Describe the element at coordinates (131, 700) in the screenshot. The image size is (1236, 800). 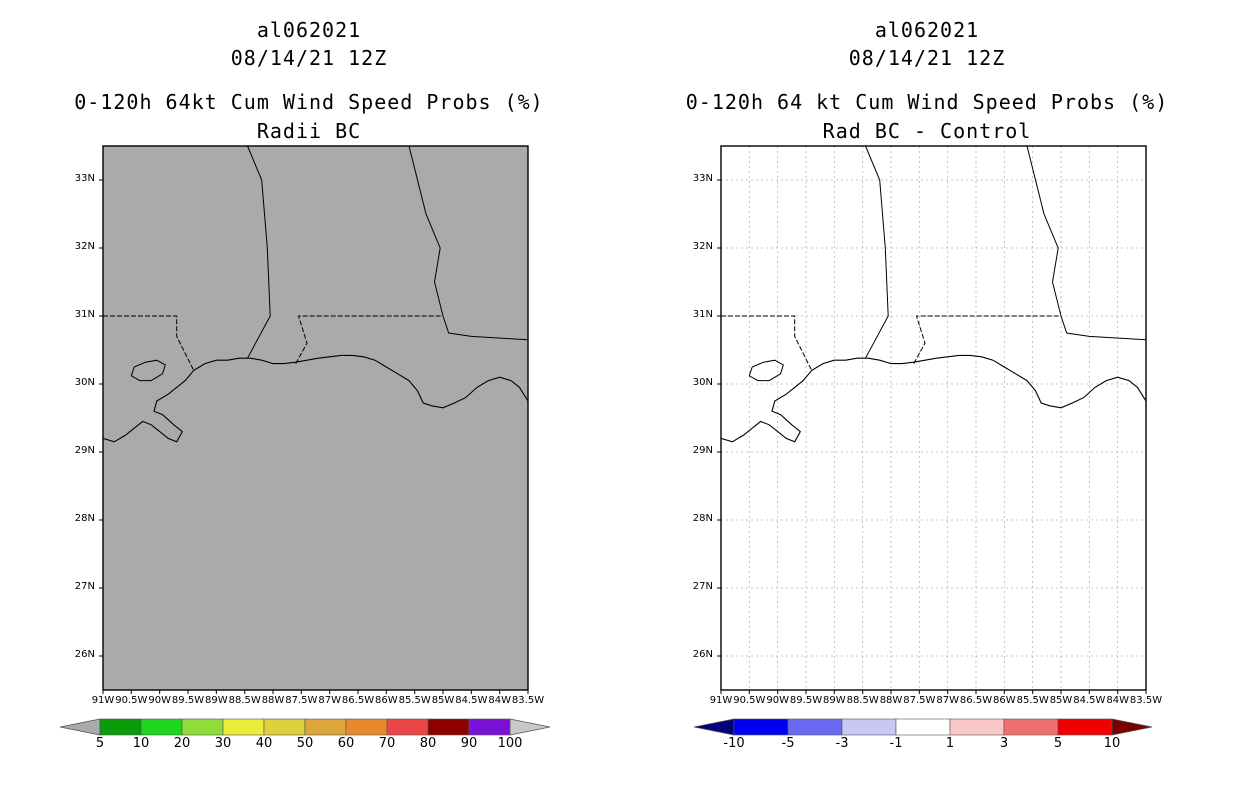
I see `lon-label: 90.5W` at that location.